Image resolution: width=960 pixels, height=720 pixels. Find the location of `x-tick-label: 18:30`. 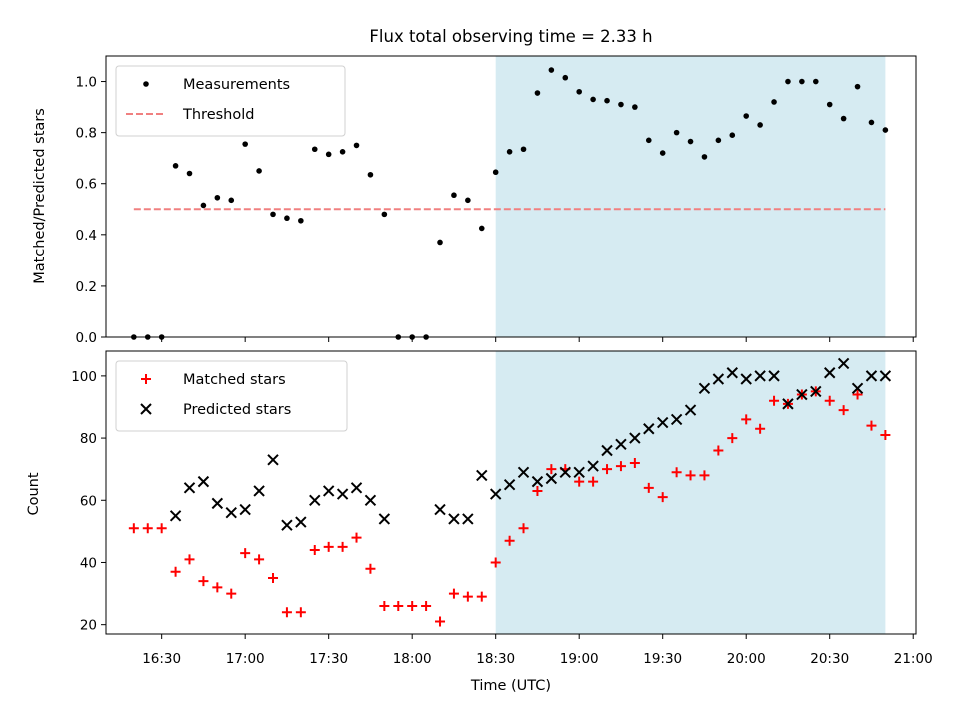

x-tick-label: 18:30 is located at coordinates (495, 659).